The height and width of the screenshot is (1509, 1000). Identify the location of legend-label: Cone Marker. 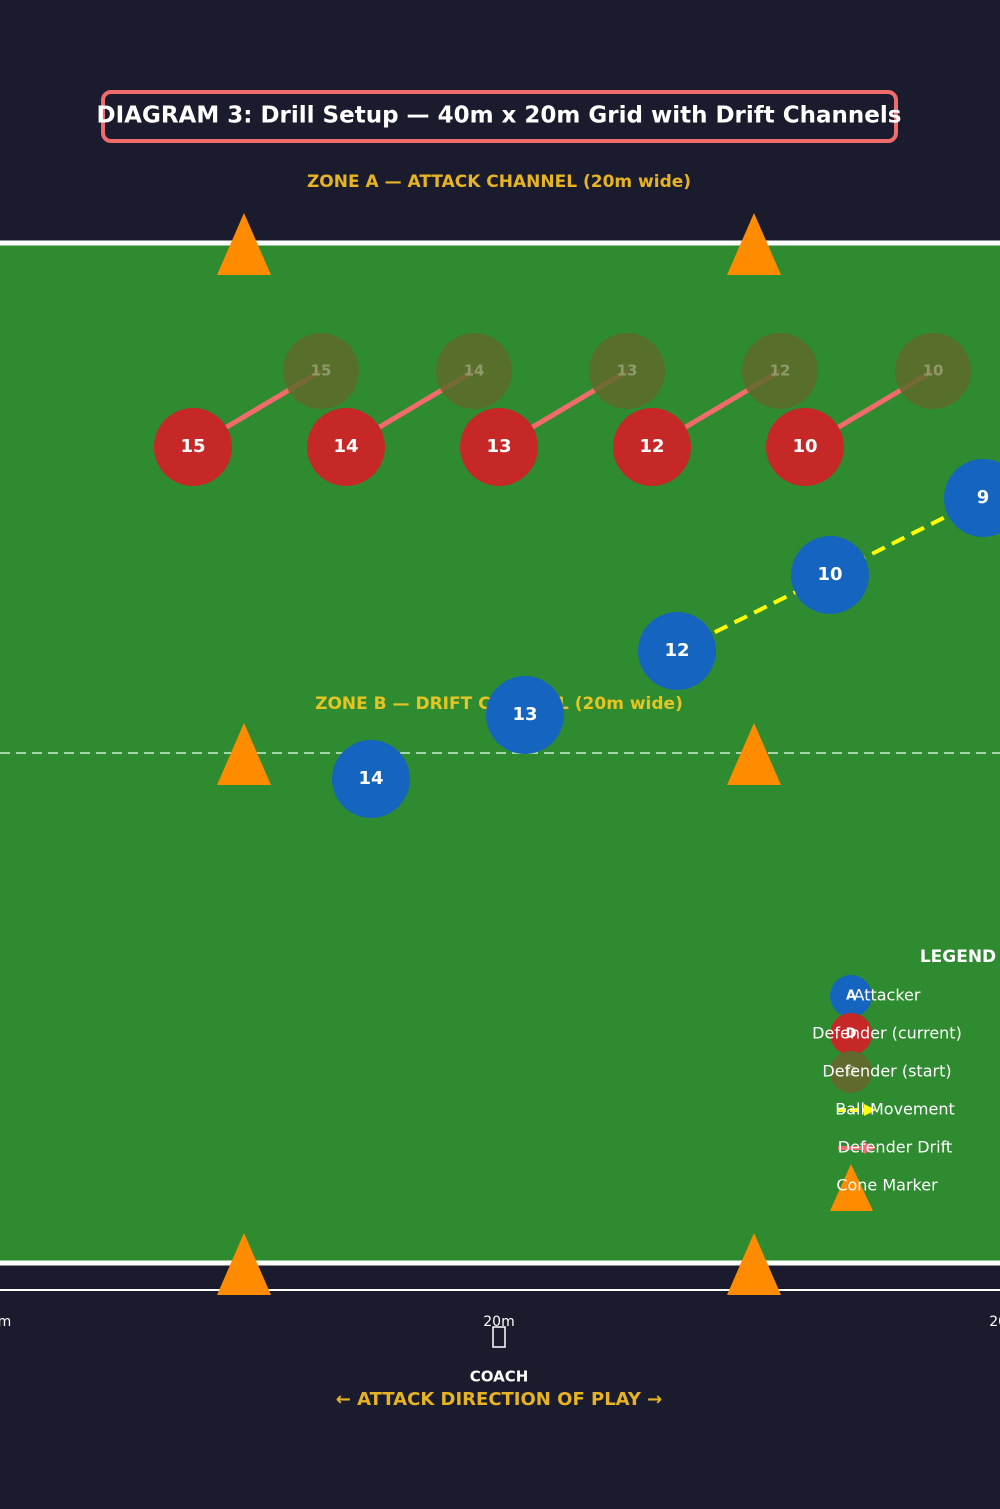
(887, 1185).